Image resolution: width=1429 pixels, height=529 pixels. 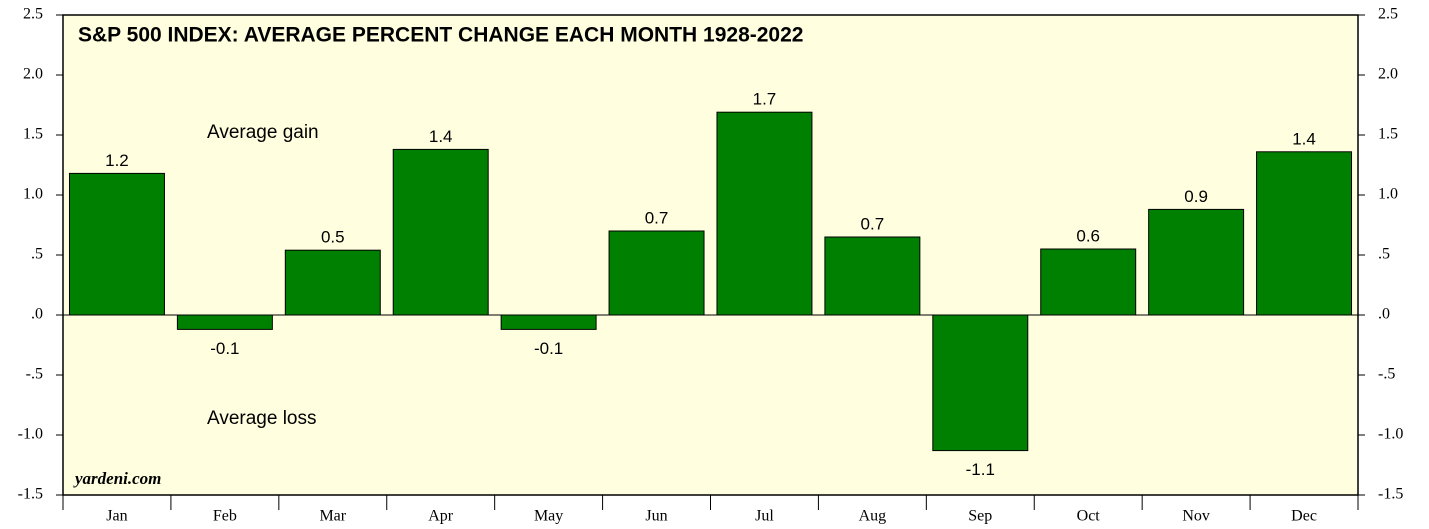 What do you see at coordinates (441, 516) in the screenshot?
I see `x-tick-label: Apr` at bounding box center [441, 516].